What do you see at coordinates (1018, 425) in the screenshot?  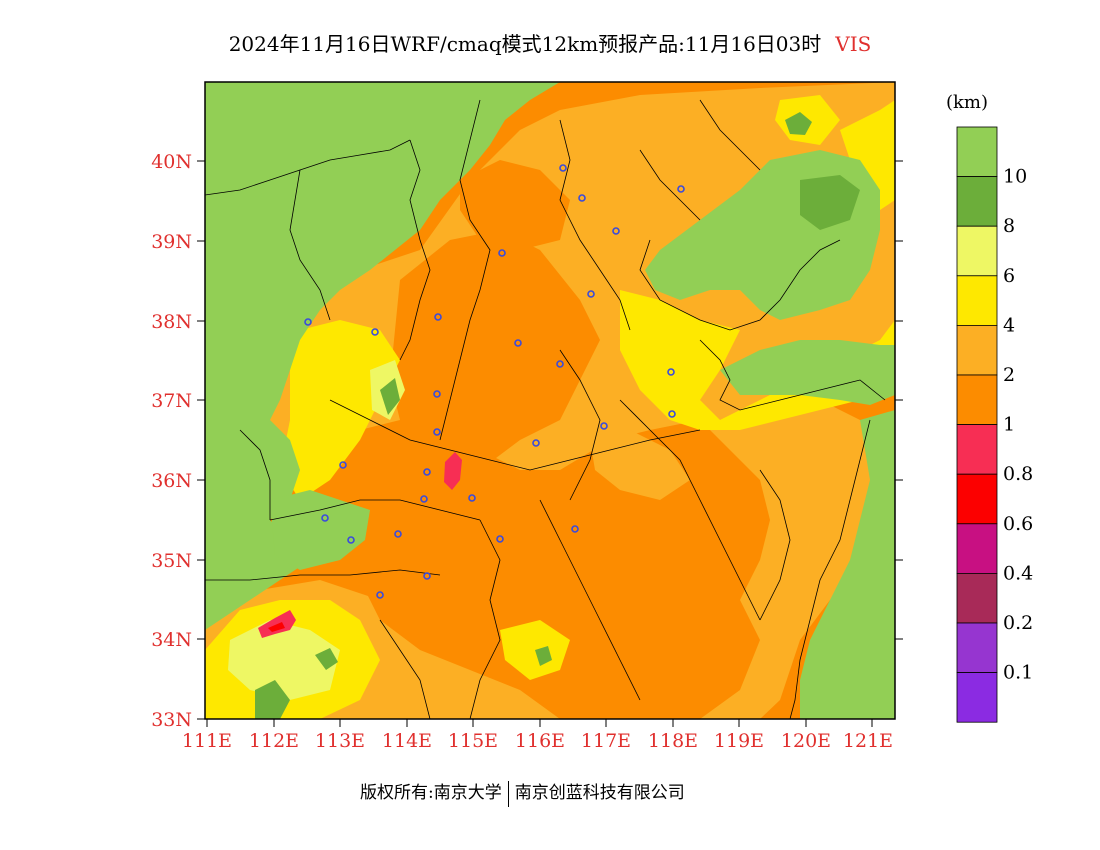 I see `colorbar-labels: 10 8 6 4 2 1 0.8 0.6 0.4 0.2 0.1` at bounding box center [1018, 425].